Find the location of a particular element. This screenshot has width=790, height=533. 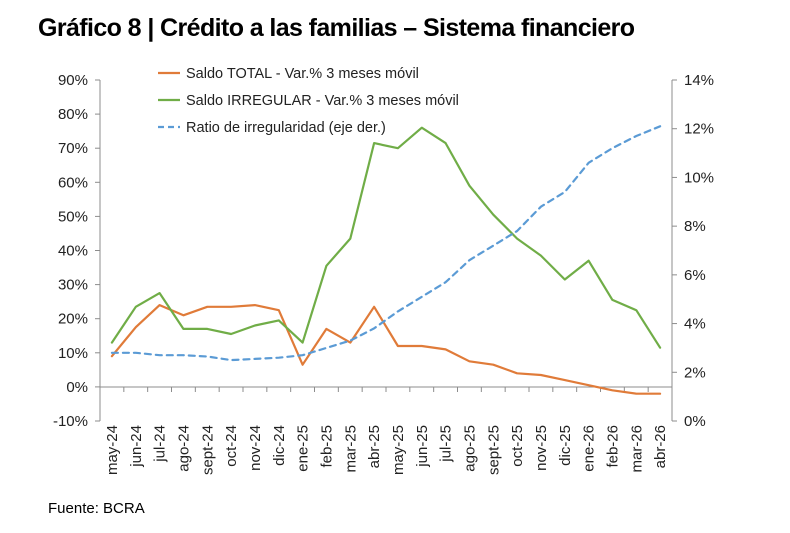

x-tick-label: abr-25 is located at coordinates (374, 446).